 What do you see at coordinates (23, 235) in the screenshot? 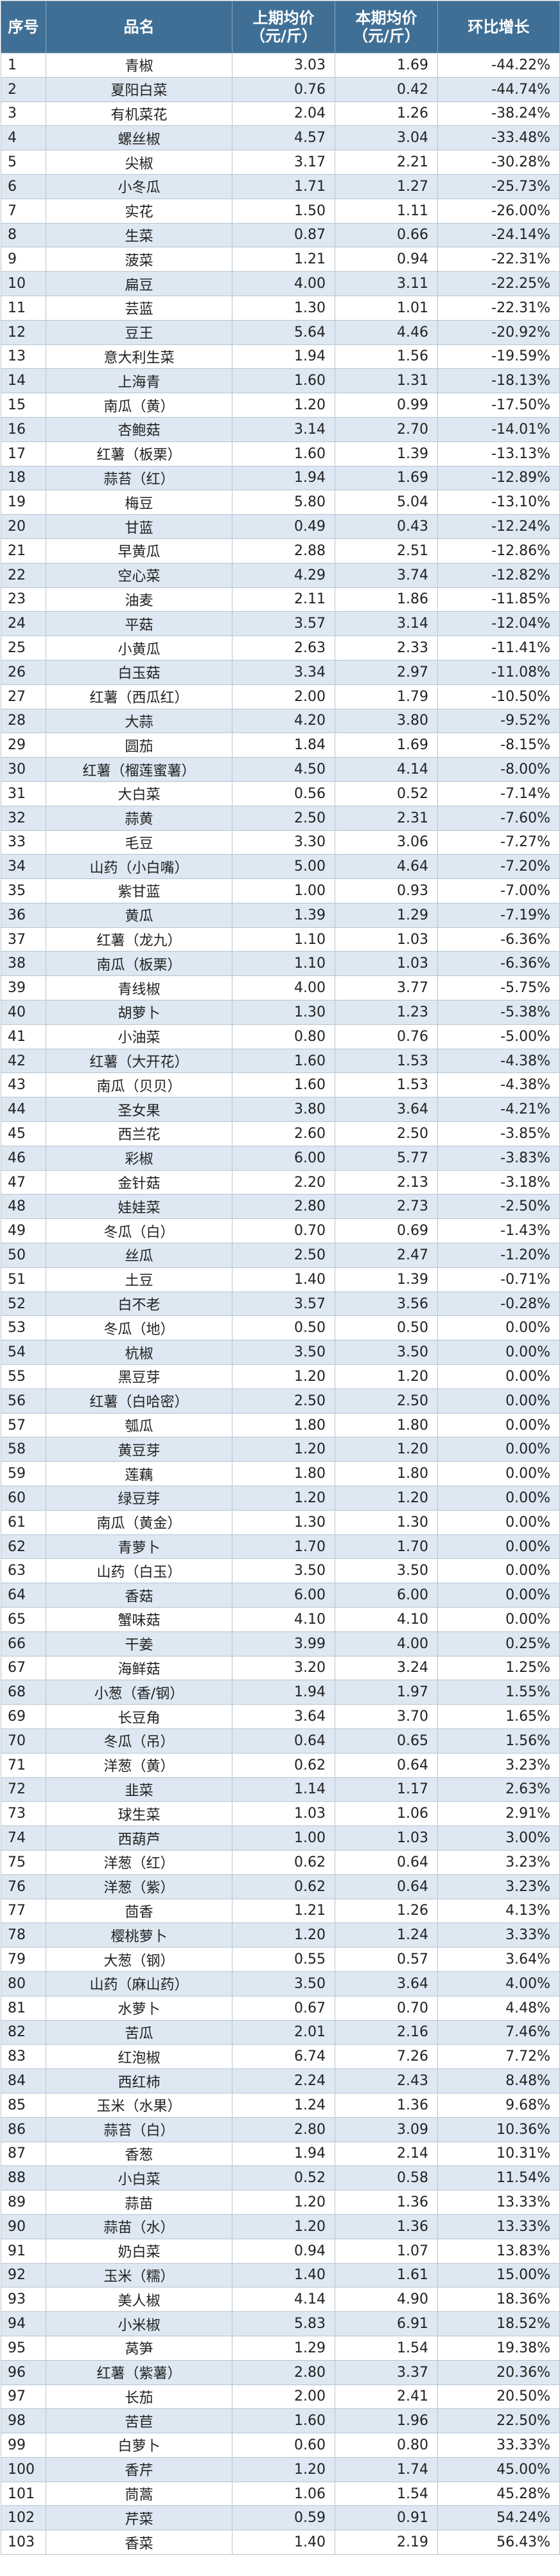
I see `cell-no: 8` at bounding box center [23, 235].